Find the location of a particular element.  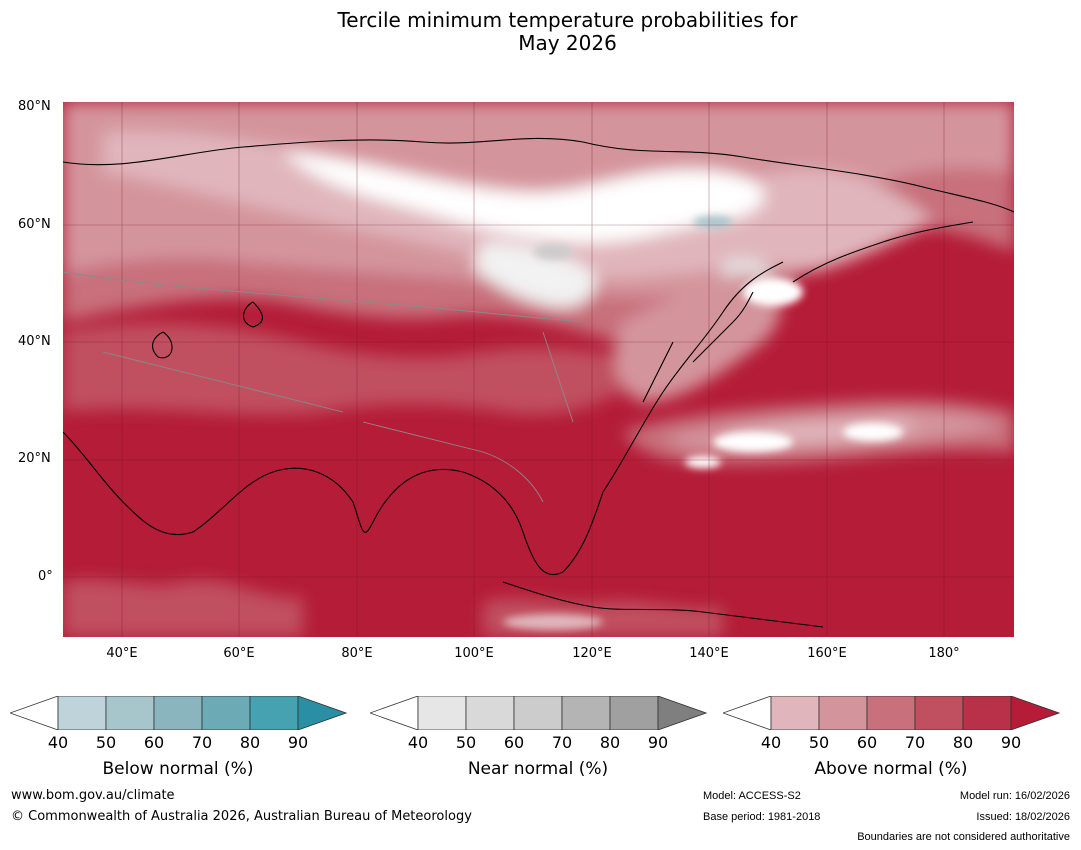

cb1-tick-60: 60 is located at coordinates (514, 742).